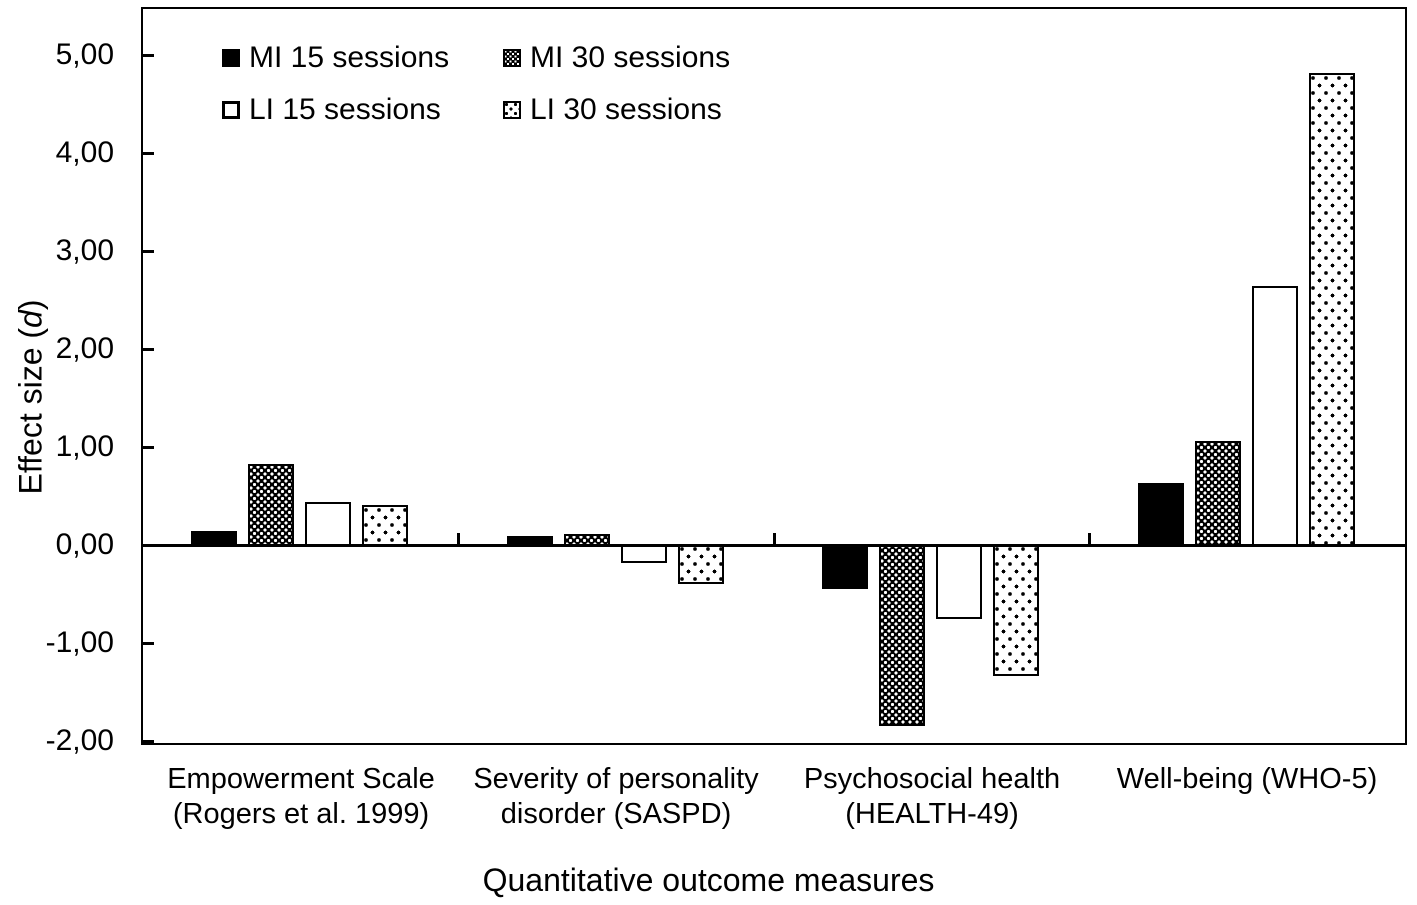 This screenshot has height=905, width=1417. Describe the element at coordinates (708, 880) in the screenshot. I see `x-axis-title: Quantitative outcome measures` at that location.